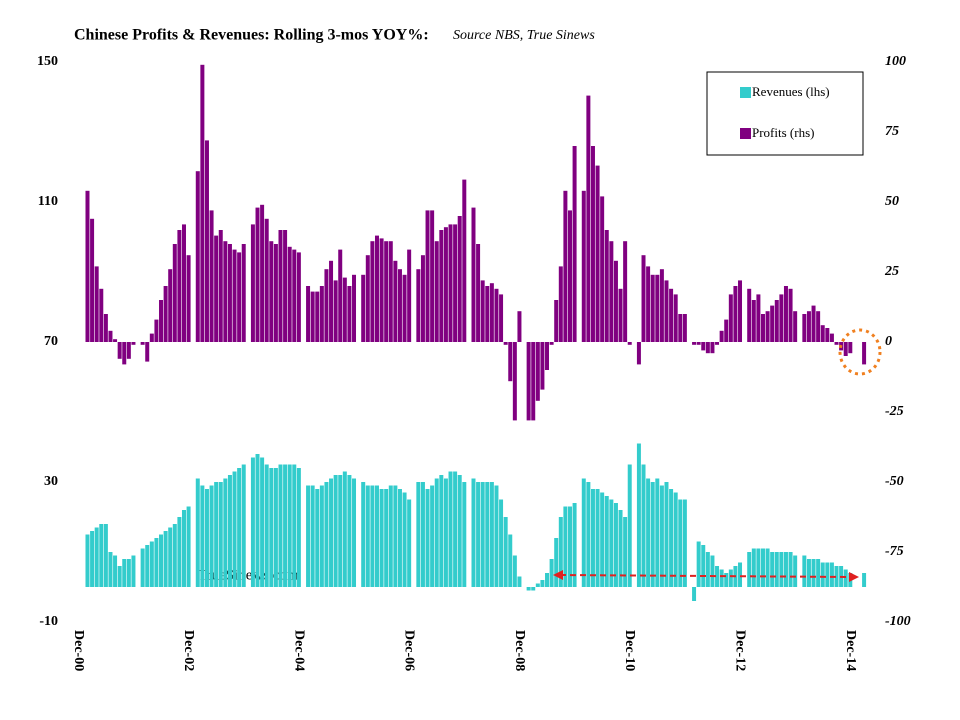 The height and width of the screenshot is (720, 960). Describe the element at coordinates (558, 575) in the screenshot. I see `arrow-head` at that location.